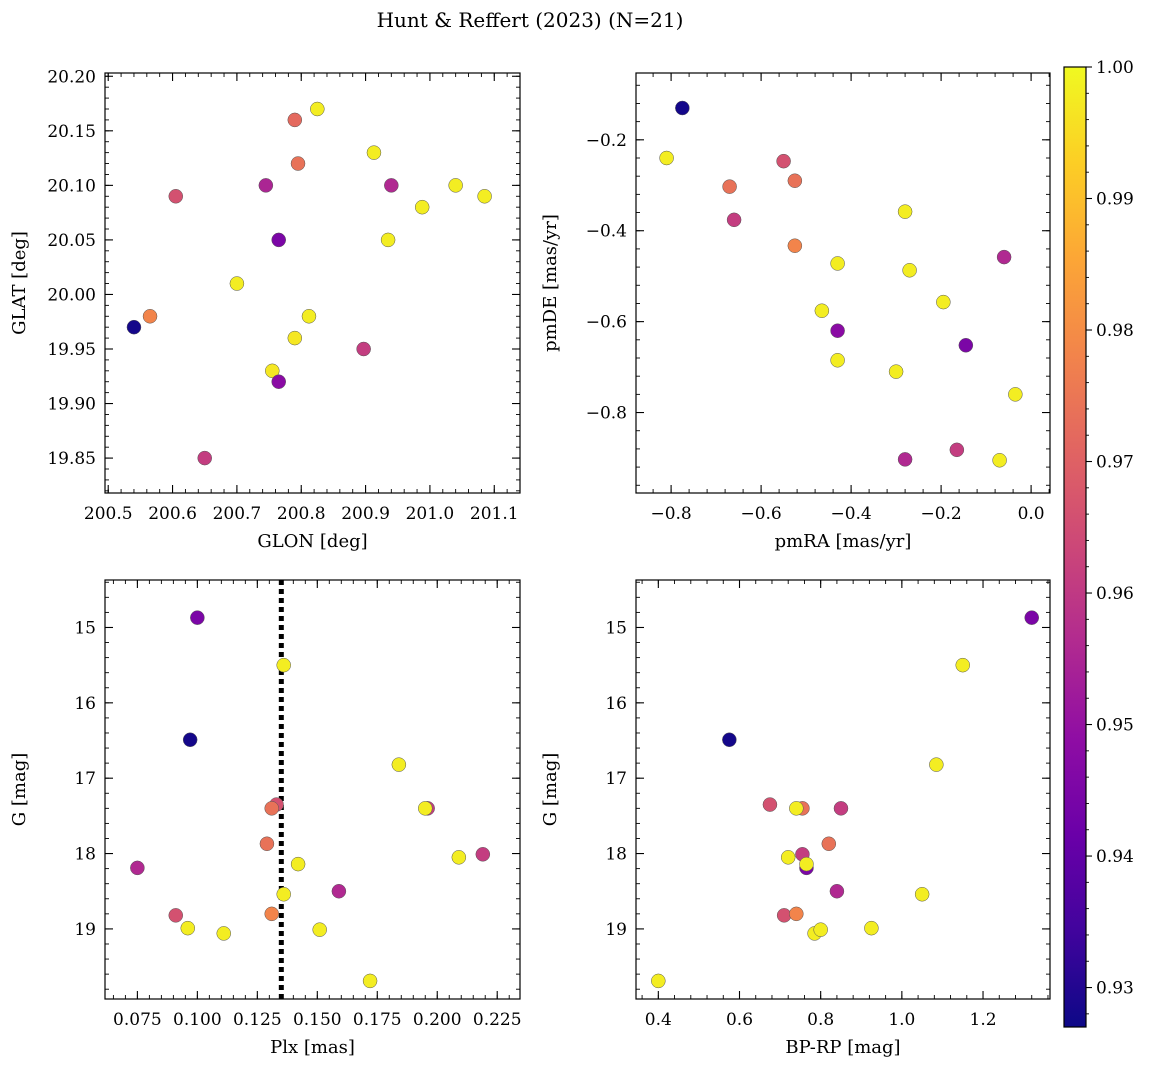 The image size is (1149, 1067). Describe the element at coordinates (172, 514) in the screenshot. I see `x-tick-label: 200.6` at that location.